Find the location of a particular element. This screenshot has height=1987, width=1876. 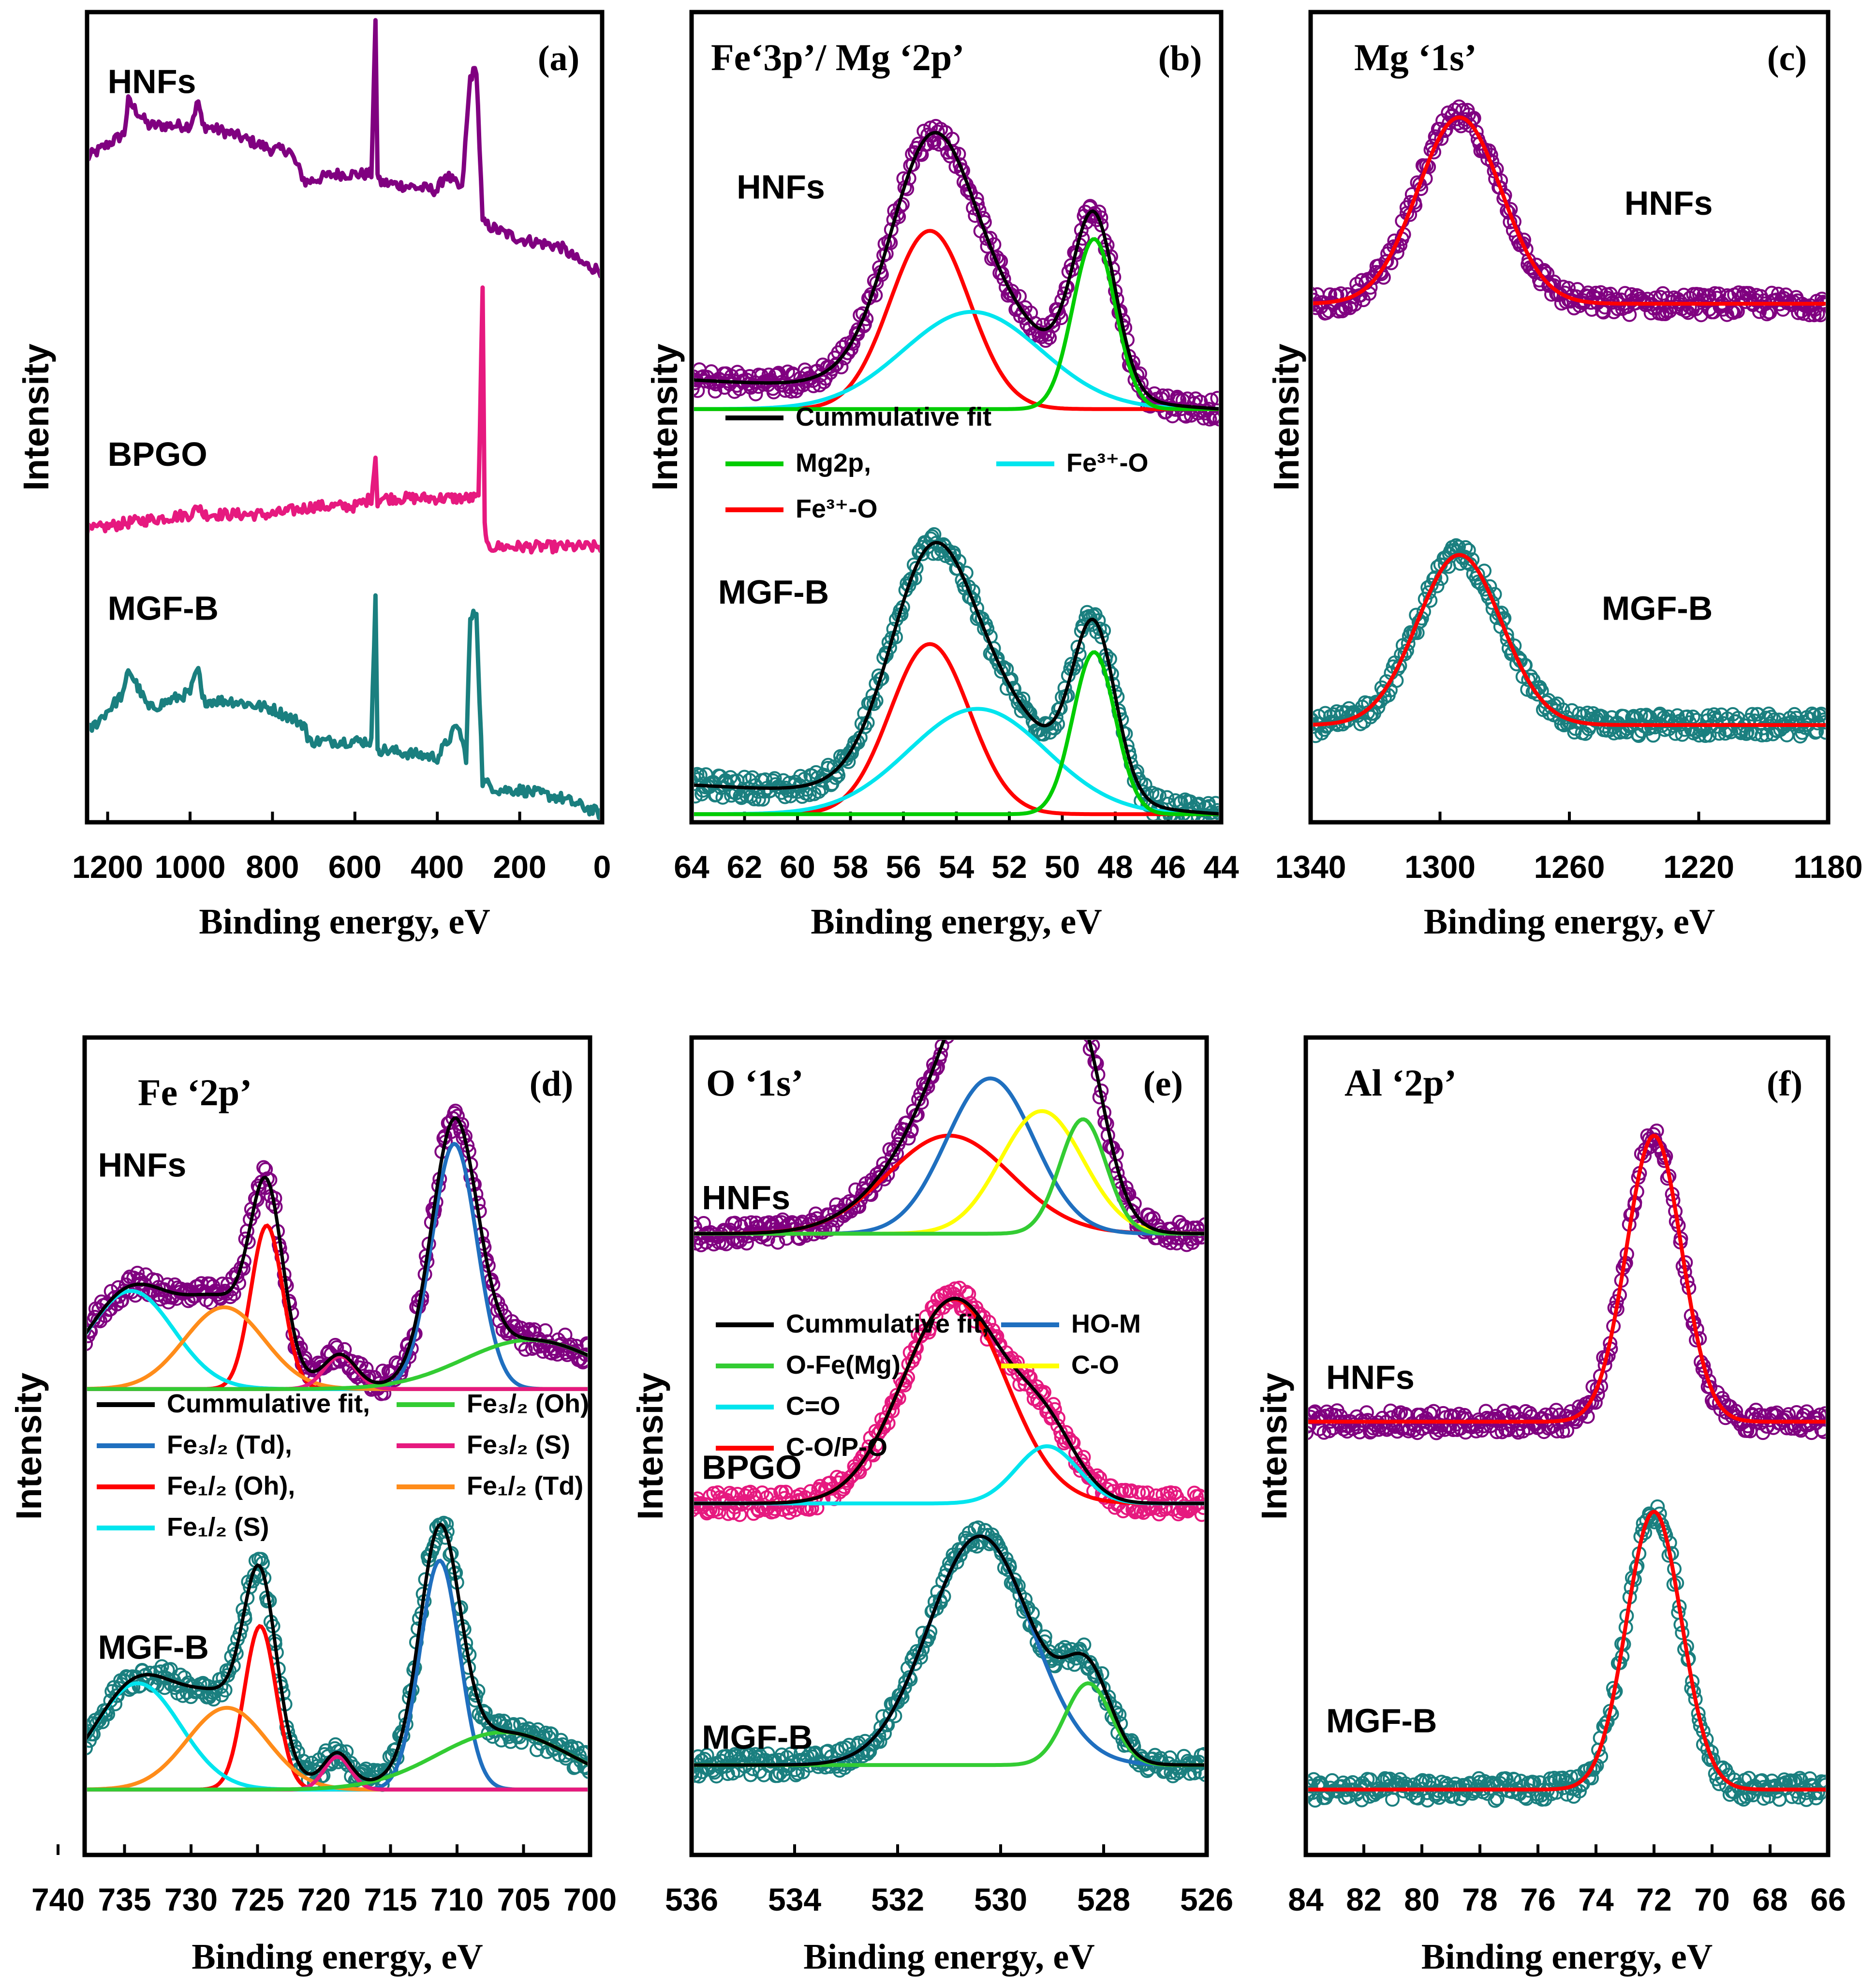

x-tick-label: 64 is located at coordinates (692, 867).